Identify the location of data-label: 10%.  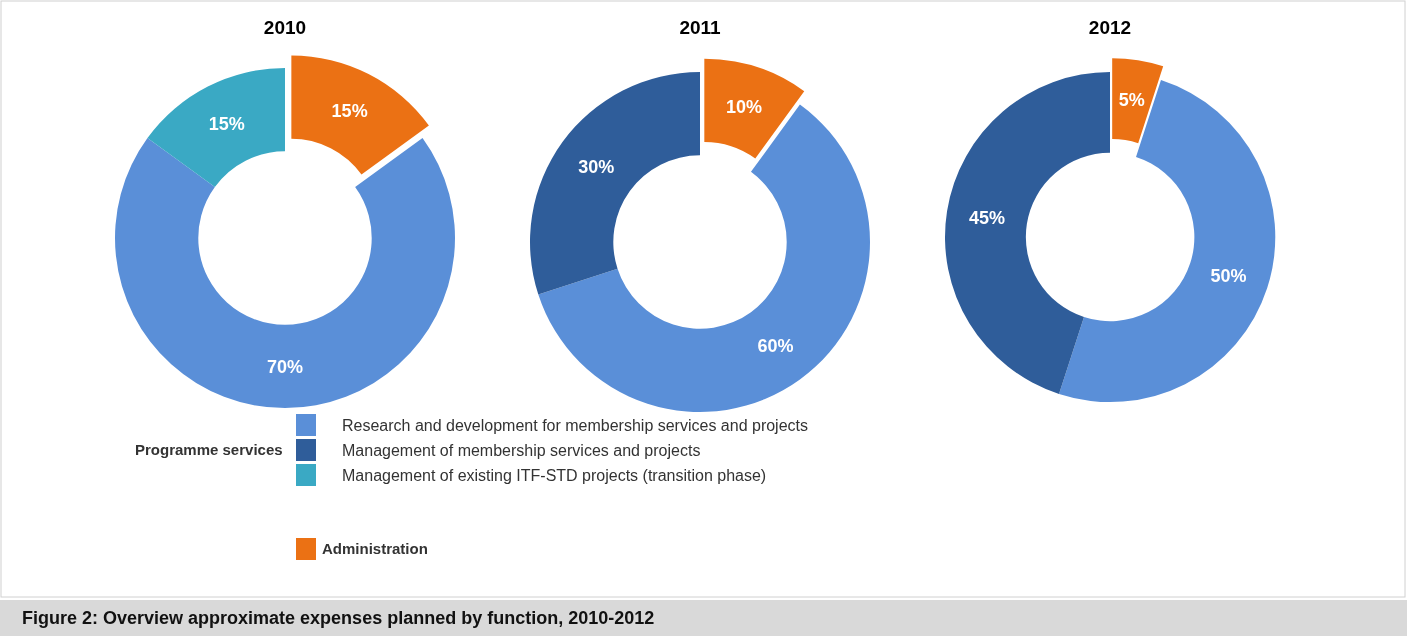
(743, 106).